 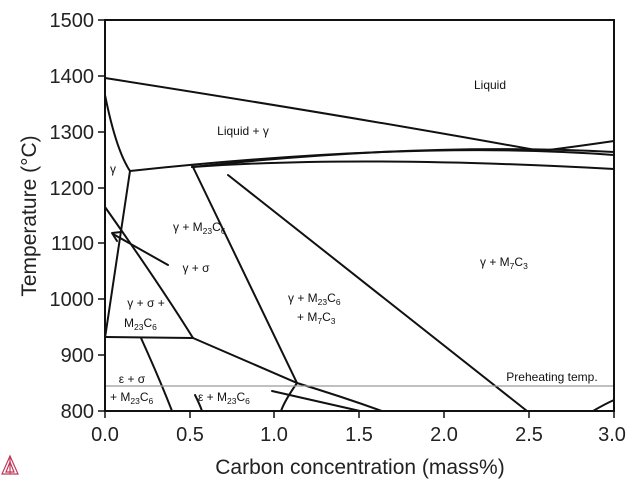 I want to click on x-tick-label: 2.5, so click(x=529, y=435).